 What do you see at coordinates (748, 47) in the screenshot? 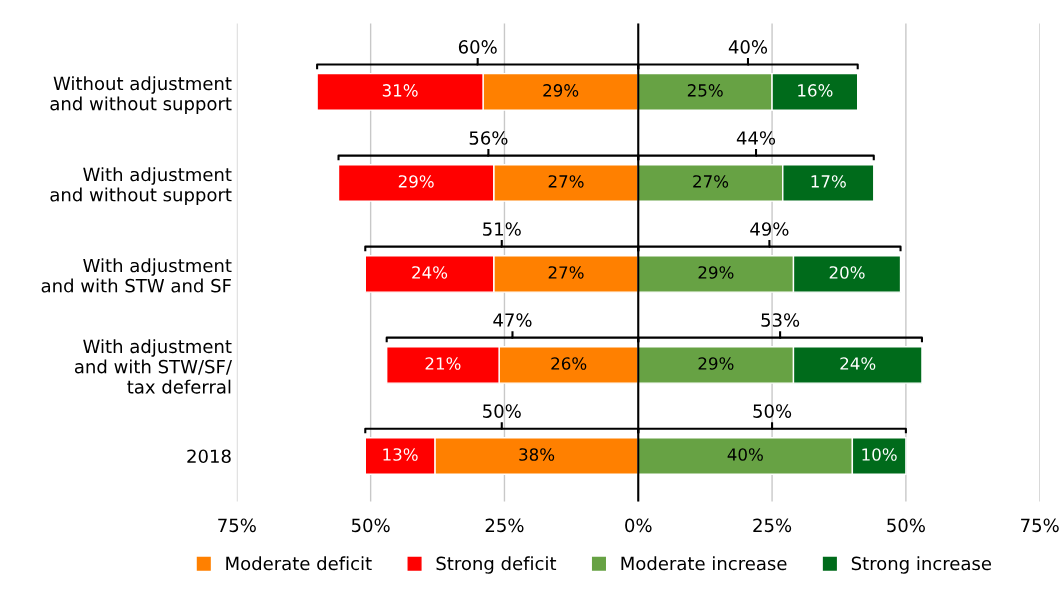
I see `text: 40%` at bounding box center [748, 47].